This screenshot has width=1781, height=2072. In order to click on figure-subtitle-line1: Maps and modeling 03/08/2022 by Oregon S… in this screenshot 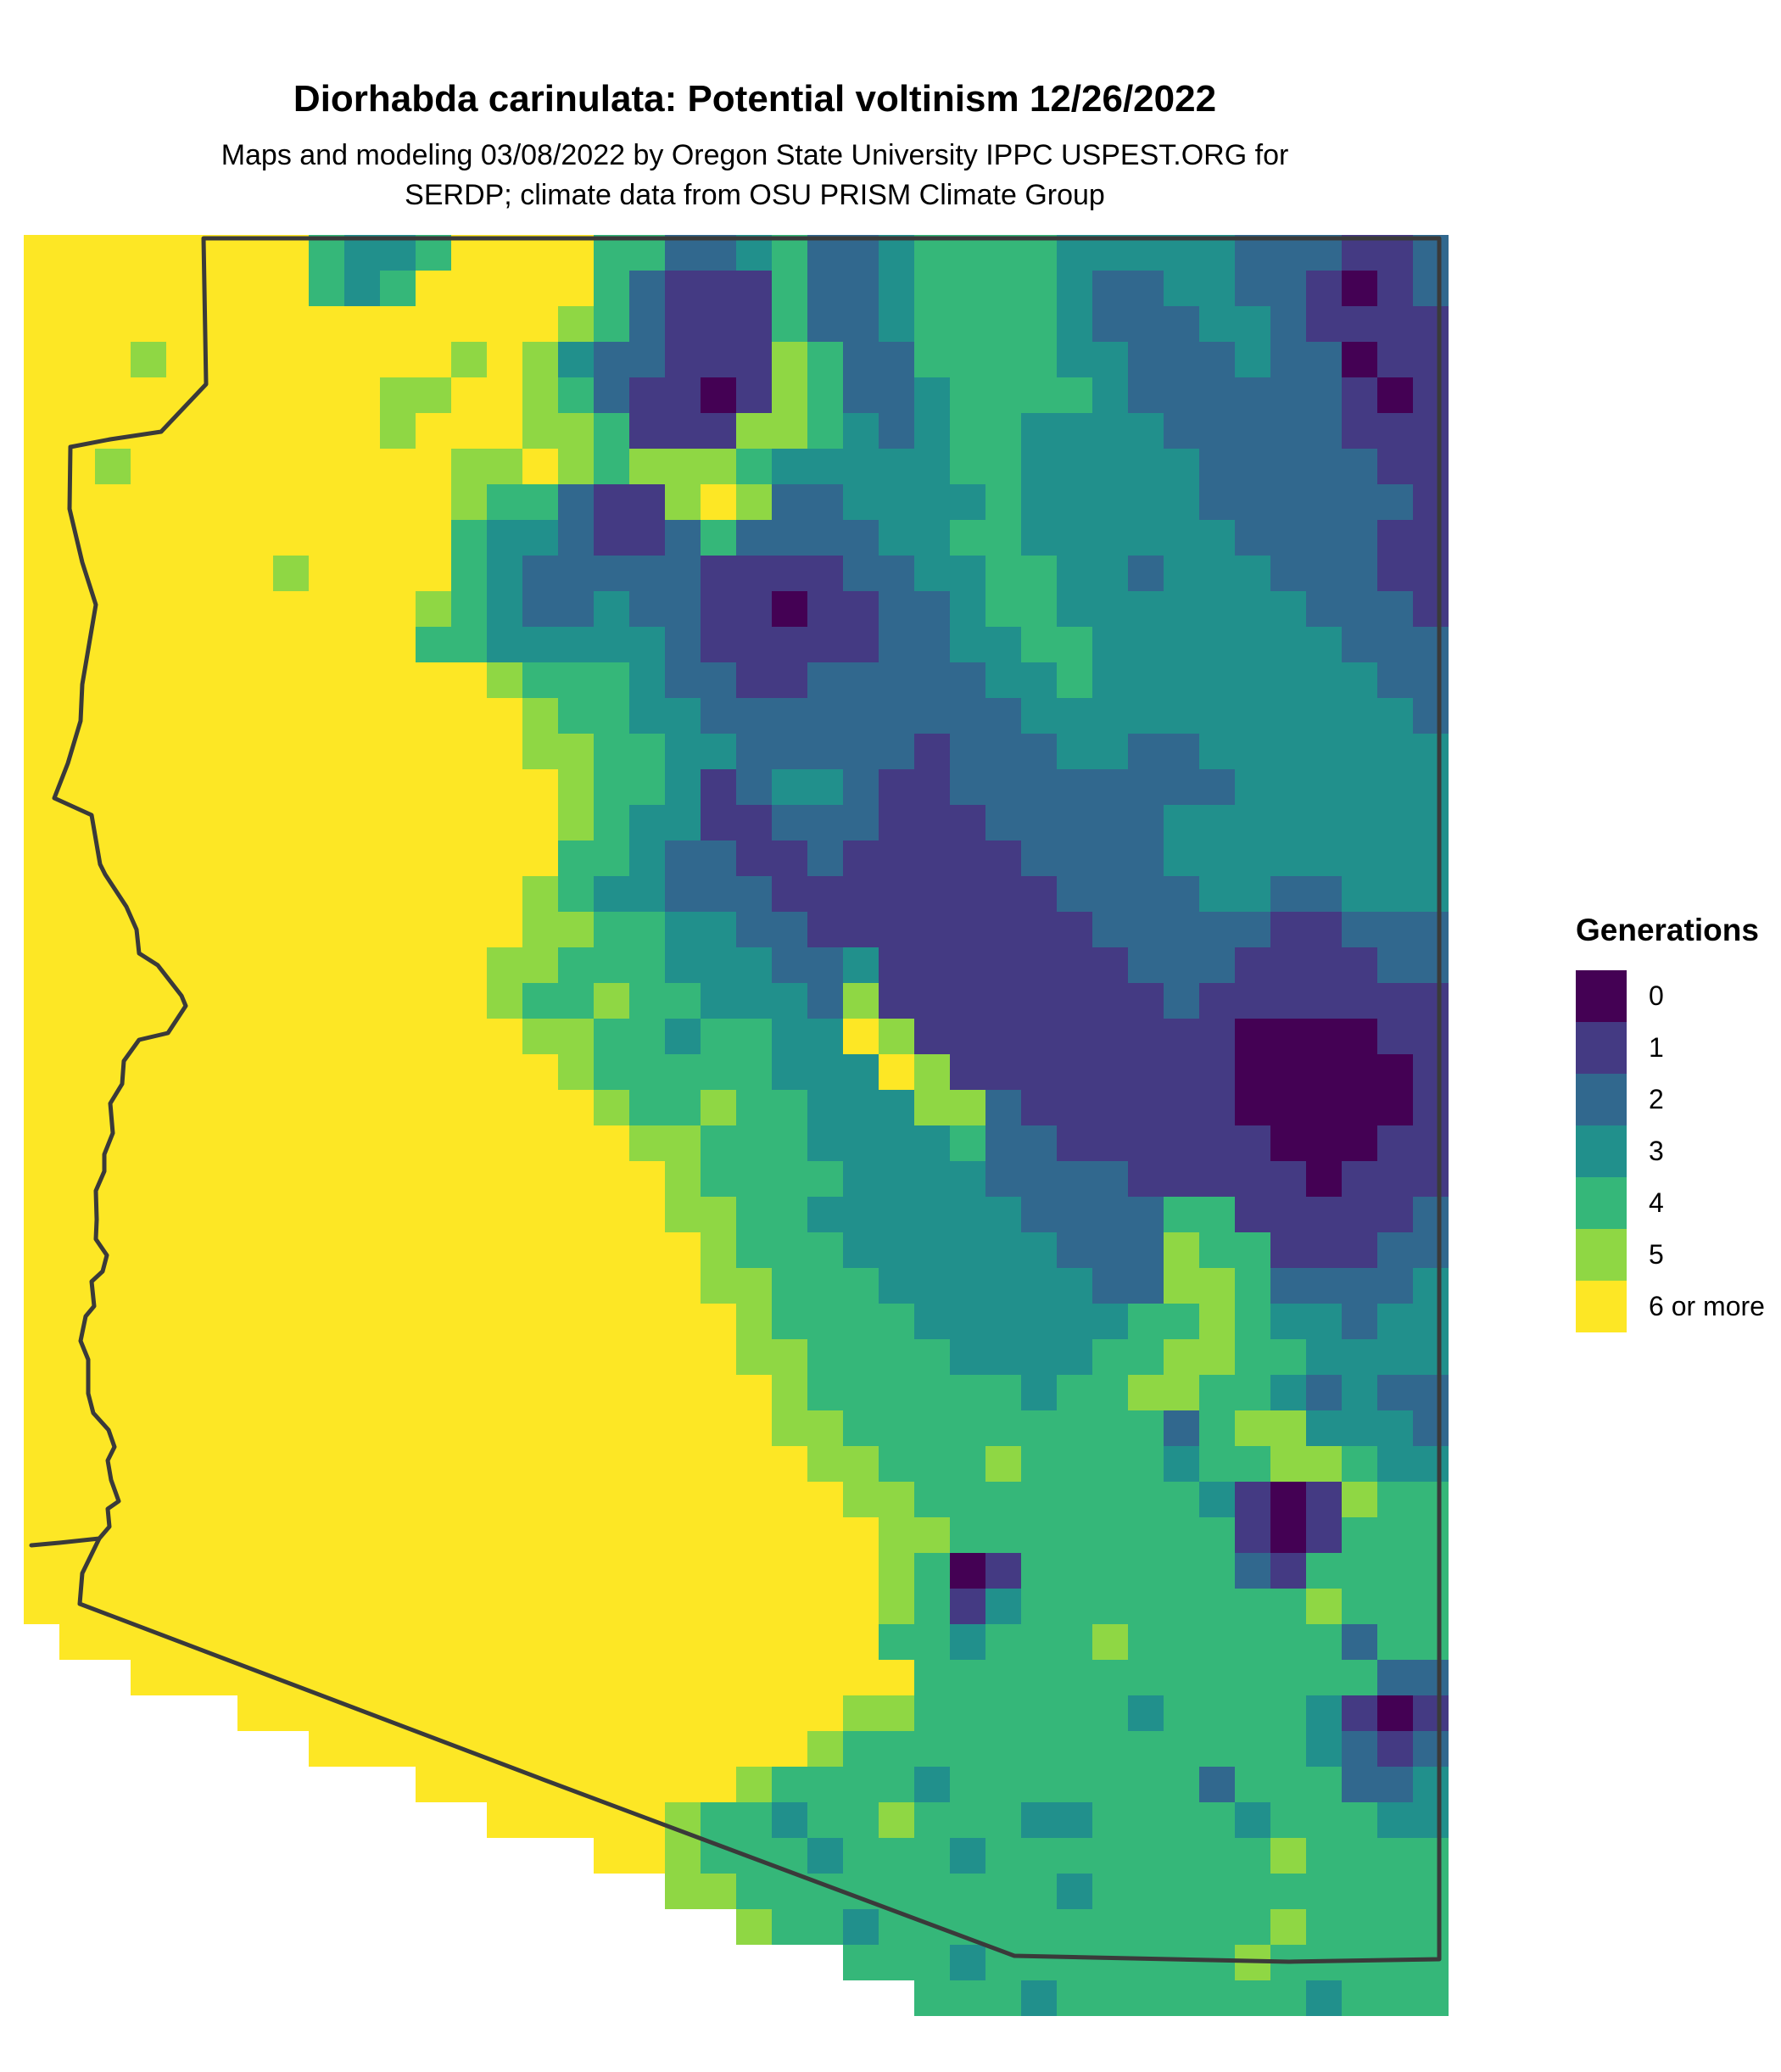, I will do `click(755, 155)`.